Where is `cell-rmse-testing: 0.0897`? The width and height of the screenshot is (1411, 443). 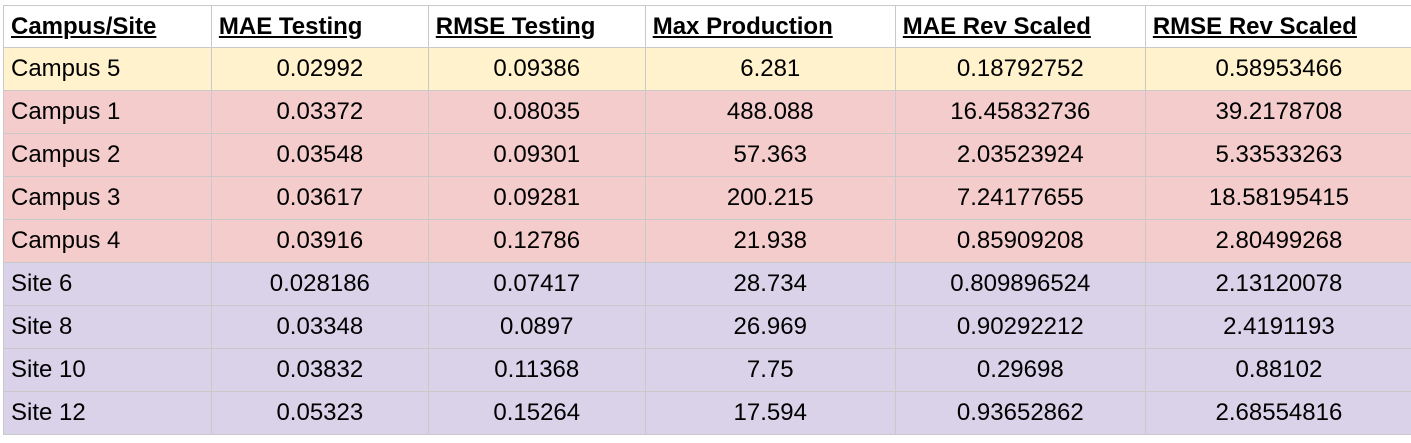
cell-rmse-testing: 0.0897 is located at coordinates (536, 327).